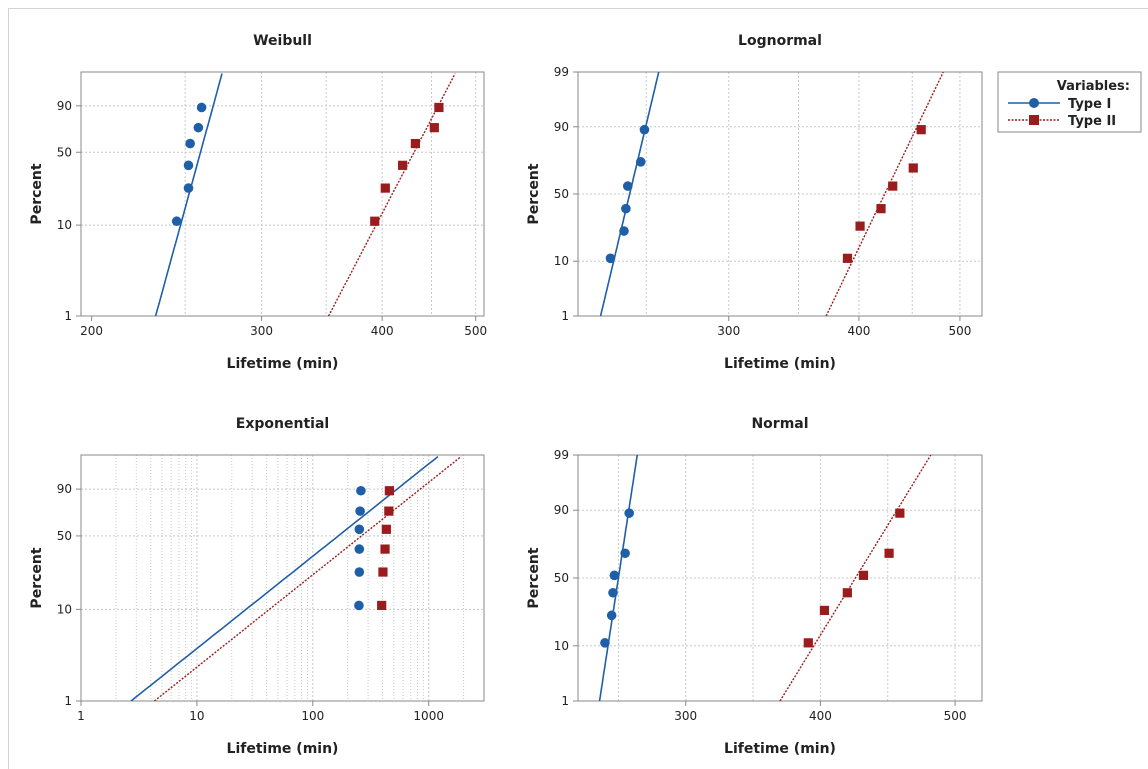 The width and height of the screenshot is (1148, 769). Describe the element at coordinates (955, 716) in the screenshot. I see `x-tick-label: 500` at that location.